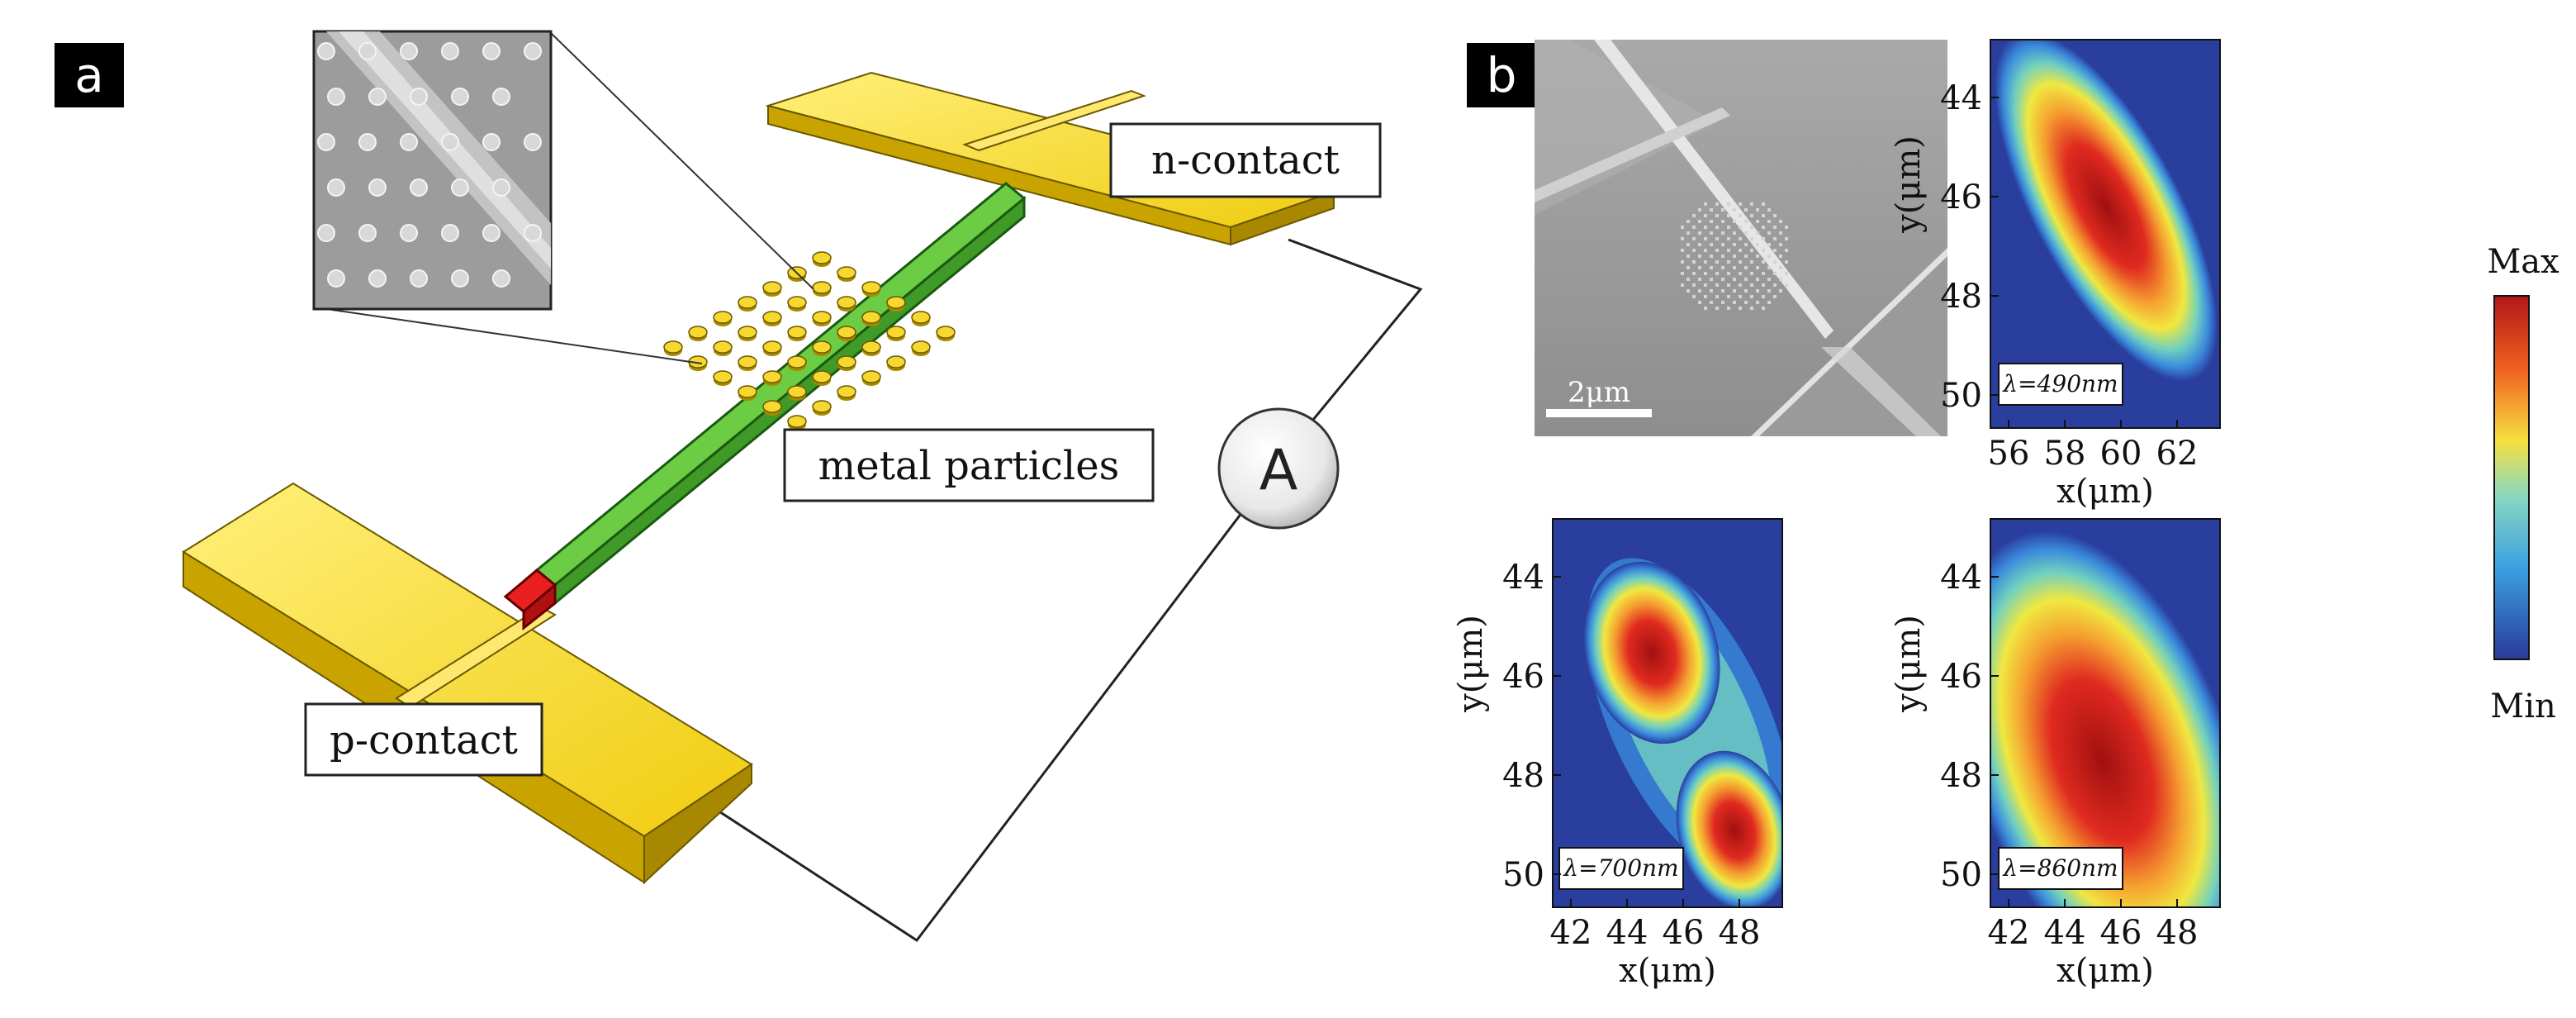 Image resolution: width=2576 pixels, height=1018 pixels. I want to click on ammeter: A, so click(1278, 469).